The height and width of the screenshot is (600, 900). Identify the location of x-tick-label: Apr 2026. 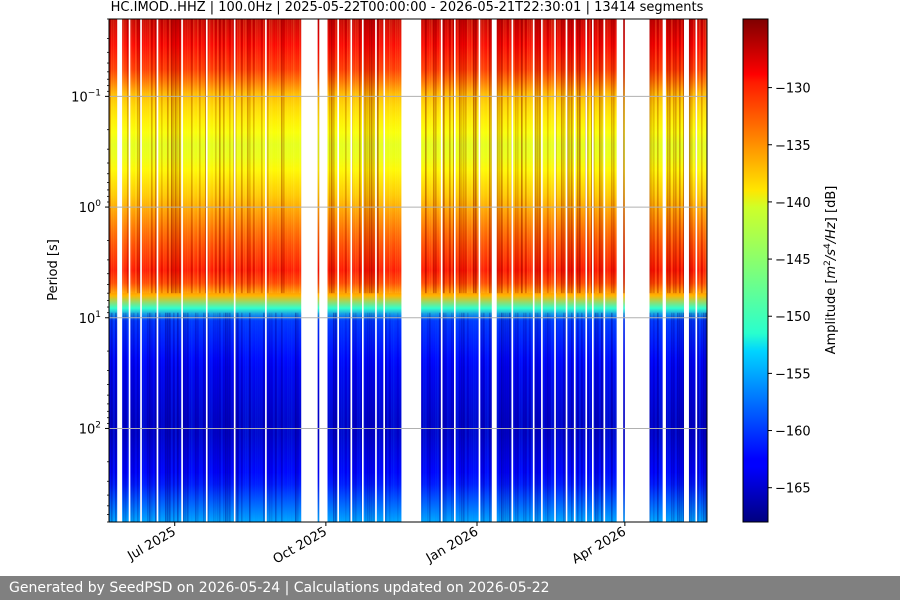
(599, 545).